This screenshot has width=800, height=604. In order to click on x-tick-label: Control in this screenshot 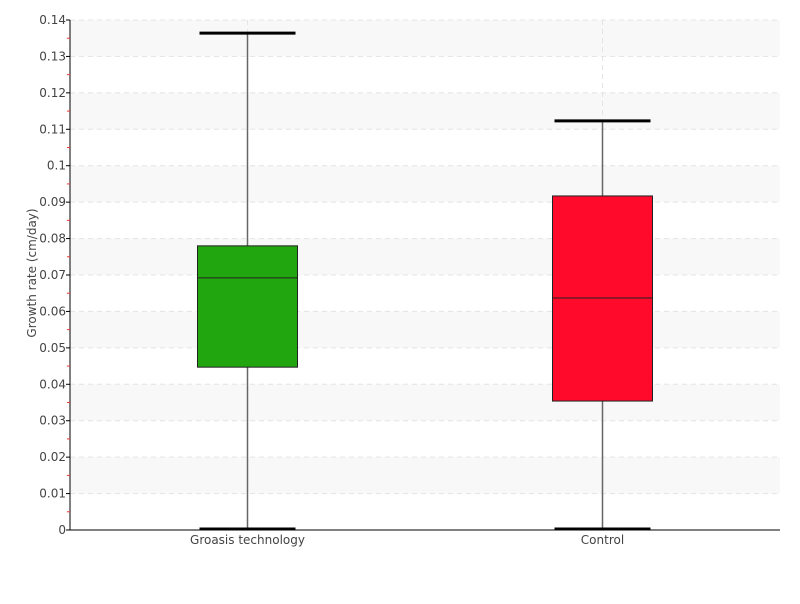, I will do `click(602, 540)`.